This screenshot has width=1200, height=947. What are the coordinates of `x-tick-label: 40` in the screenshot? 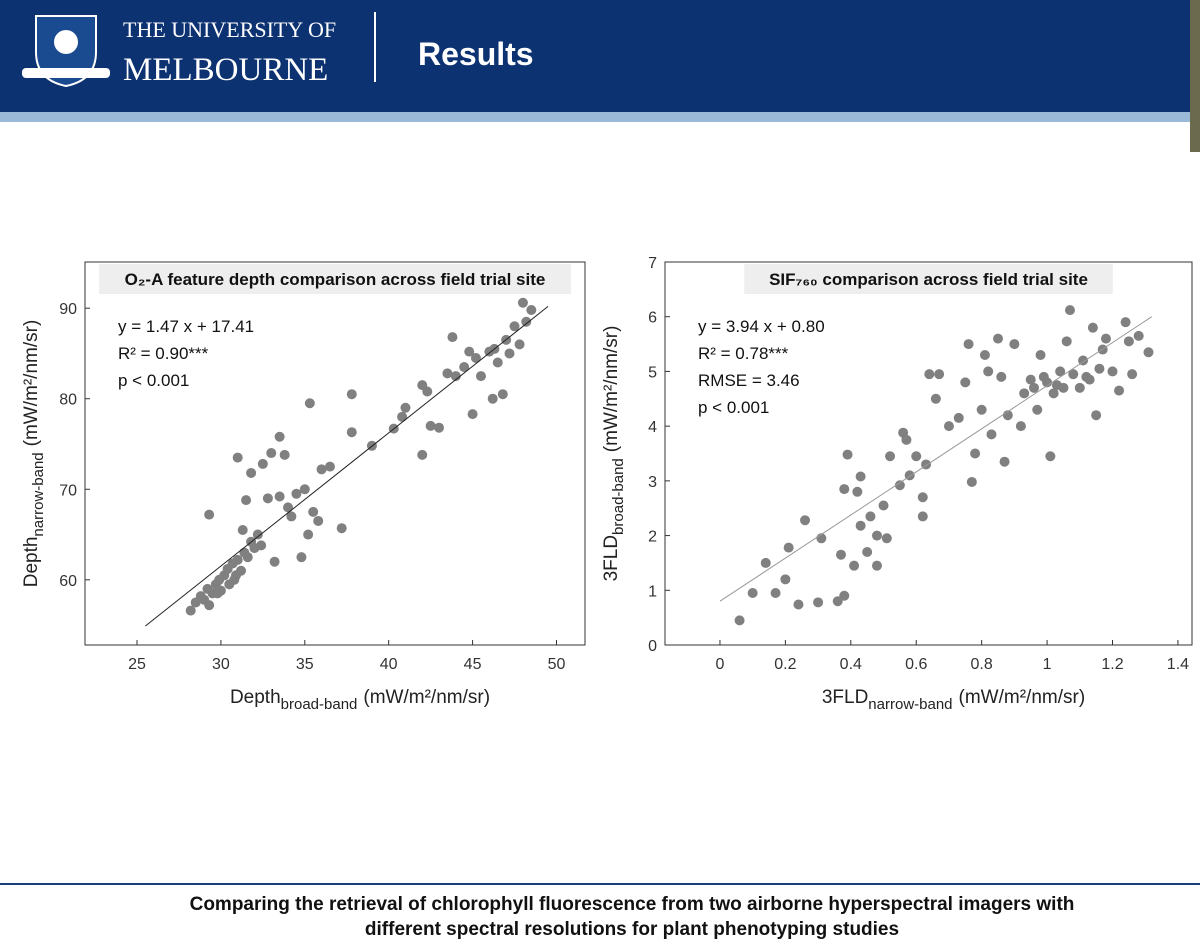 It's located at (389, 664).